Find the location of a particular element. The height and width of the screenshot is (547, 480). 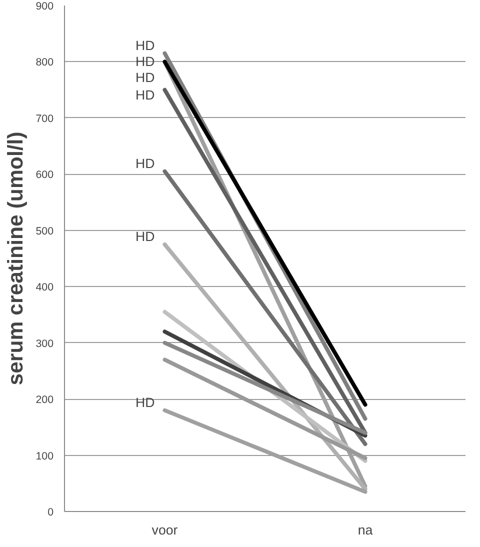

y-tick-label: 200 is located at coordinates (45, 400).